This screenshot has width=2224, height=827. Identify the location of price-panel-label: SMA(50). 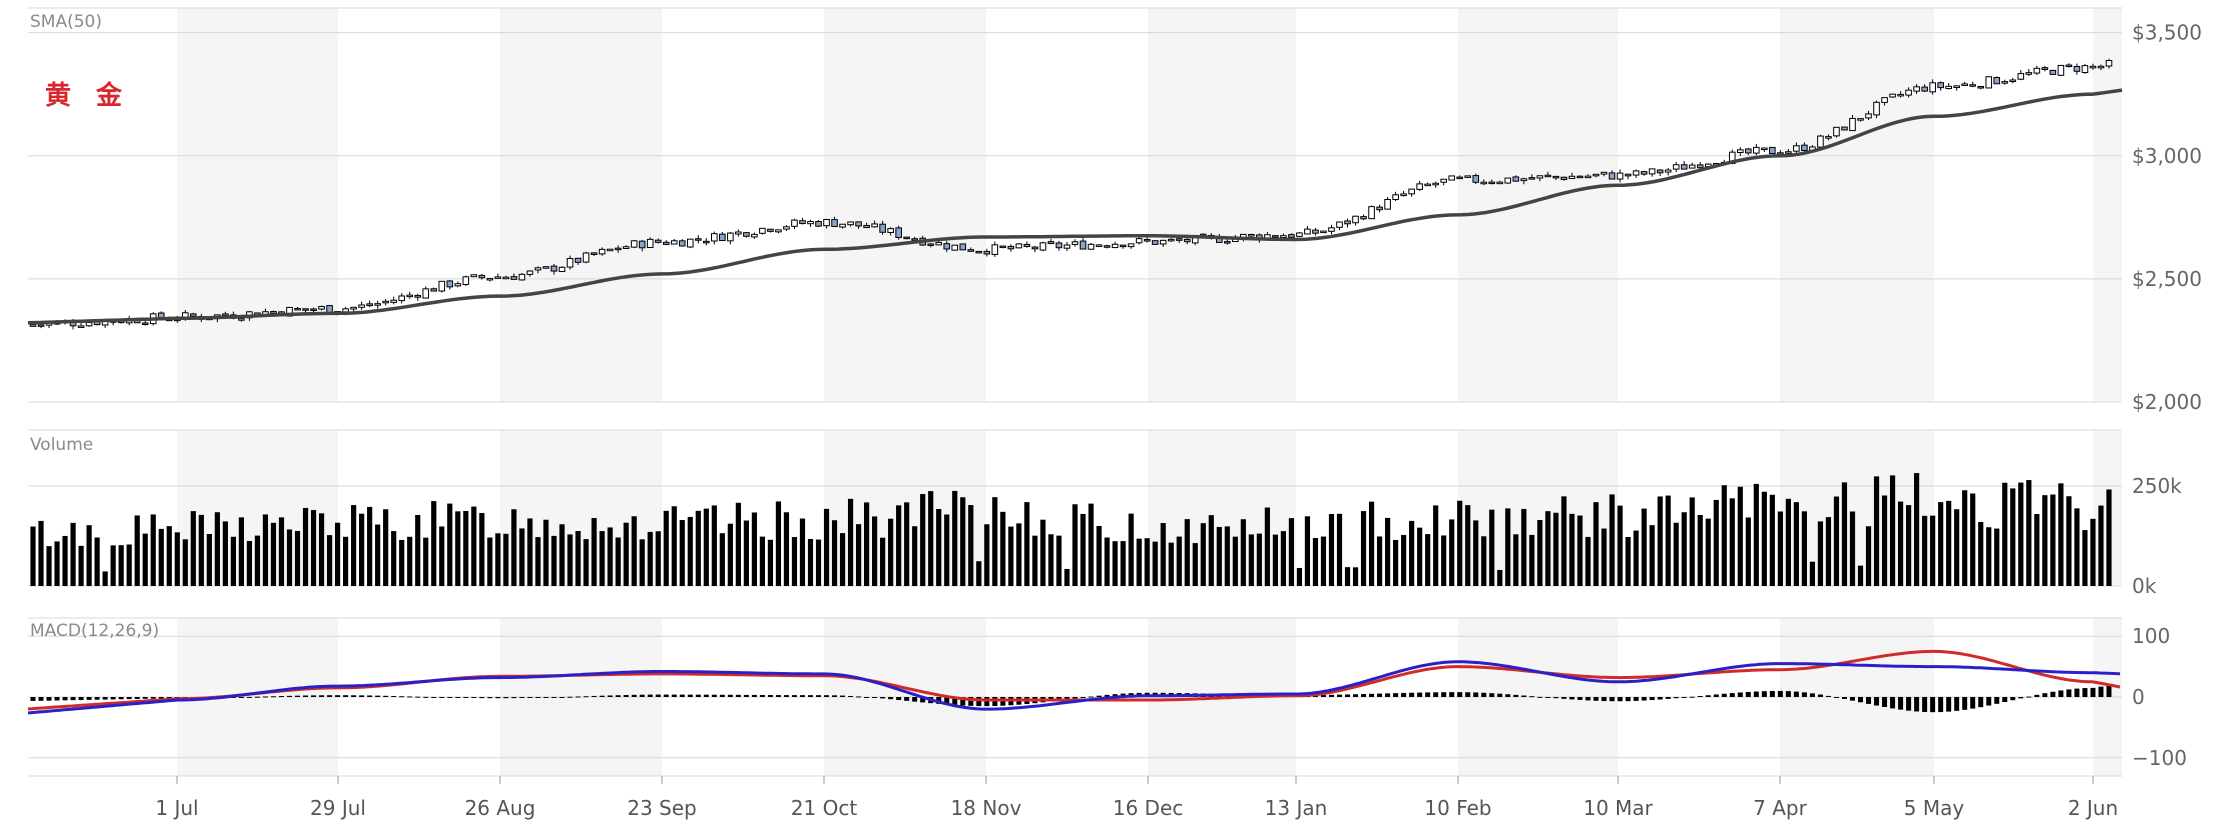
(66, 22).